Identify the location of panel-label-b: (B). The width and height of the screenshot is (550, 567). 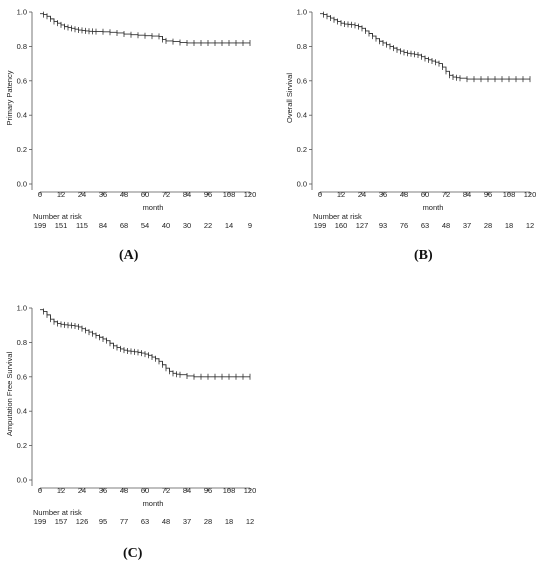
(423, 255).